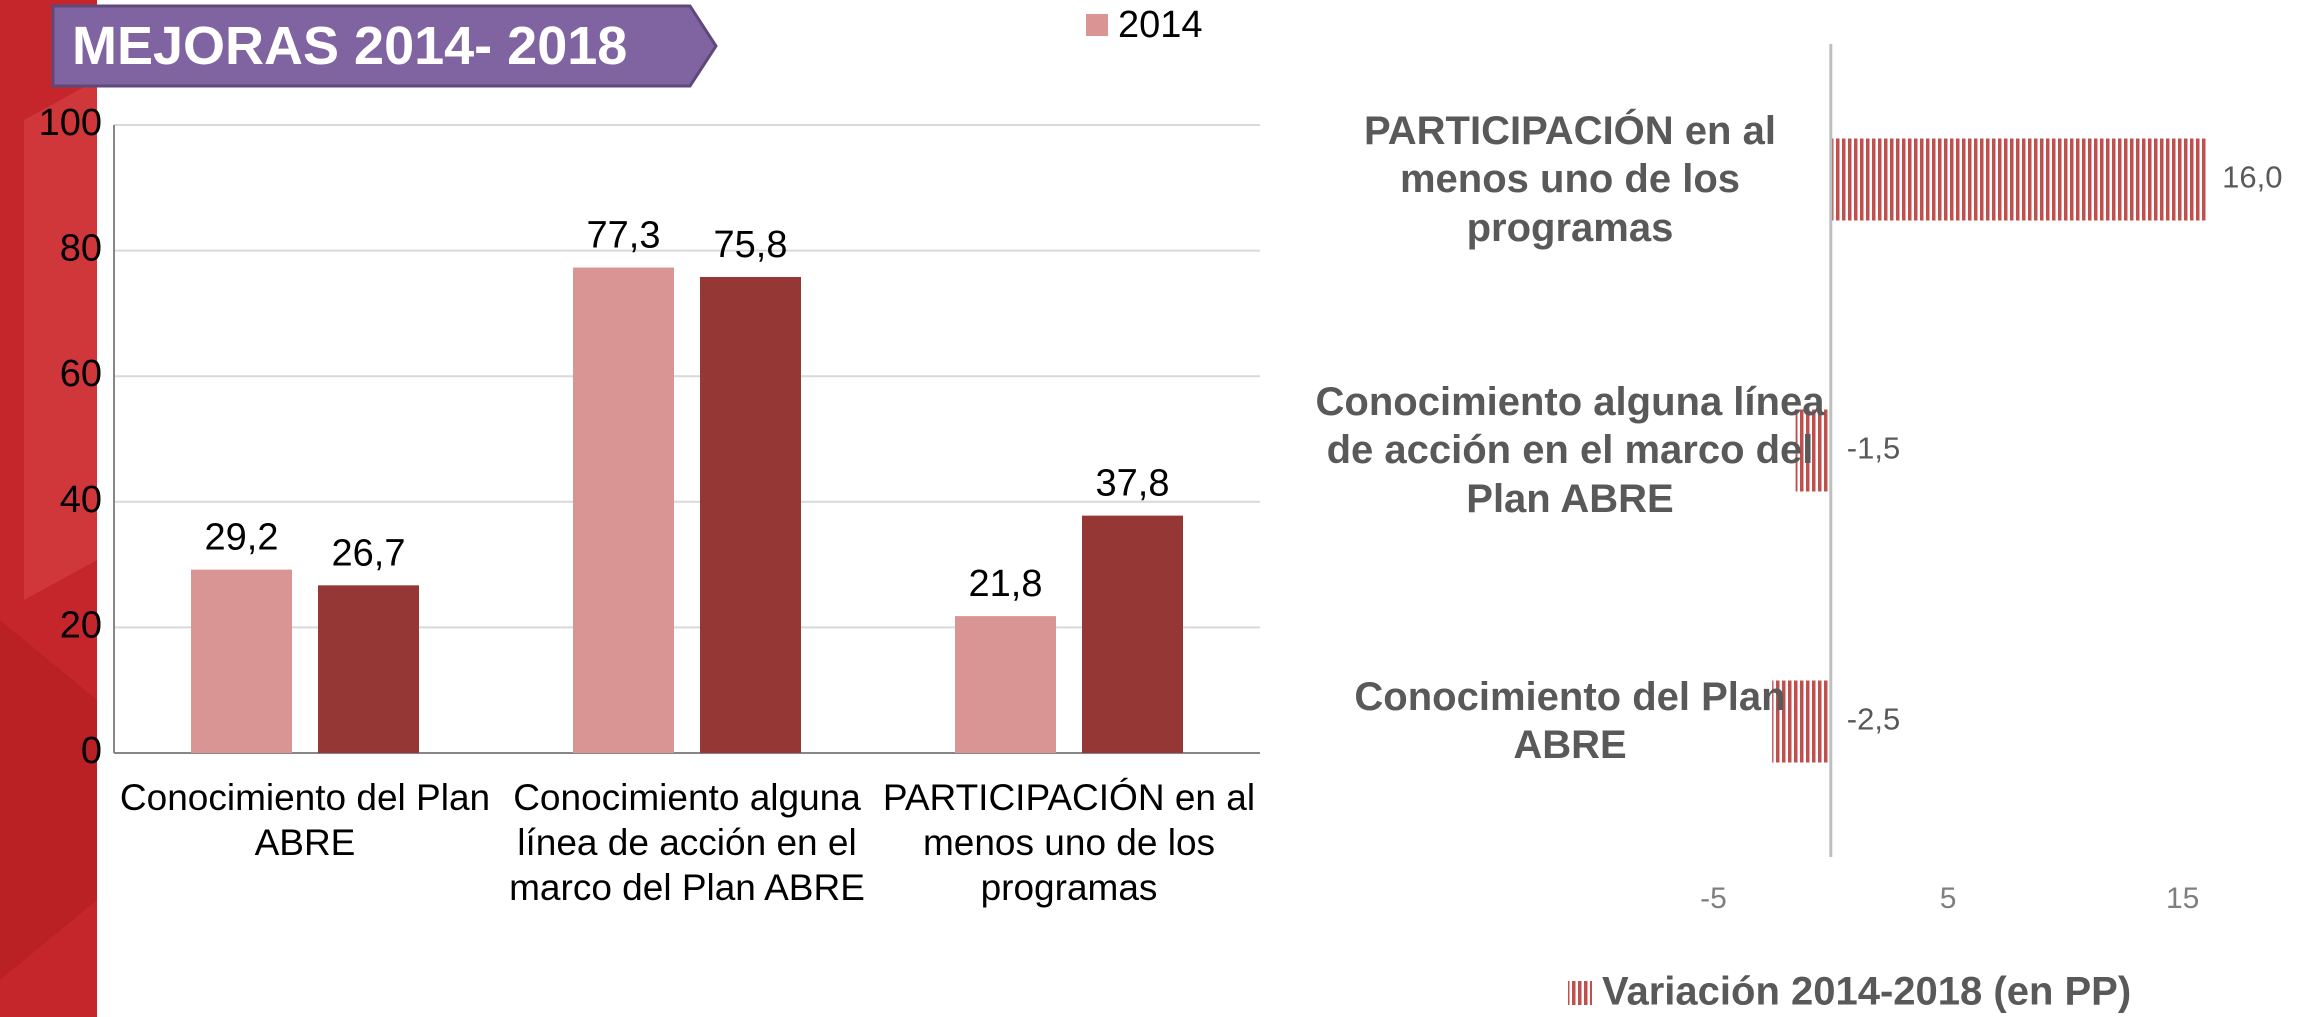 This screenshot has height=1017, width=2302. Describe the element at coordinates (1160, 25) in the screenshot. I see `legend-label: 2014` at that location.